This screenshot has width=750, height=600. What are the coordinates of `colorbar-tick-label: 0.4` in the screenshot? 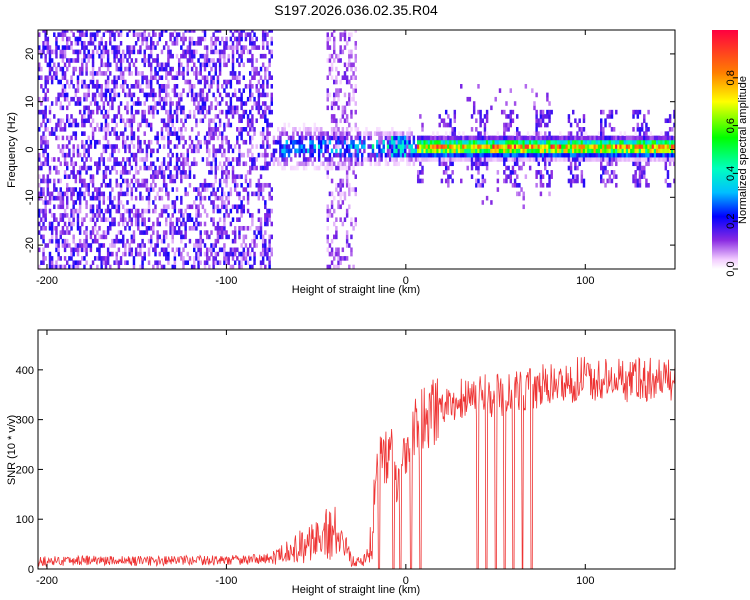 It's located at (731, 173).